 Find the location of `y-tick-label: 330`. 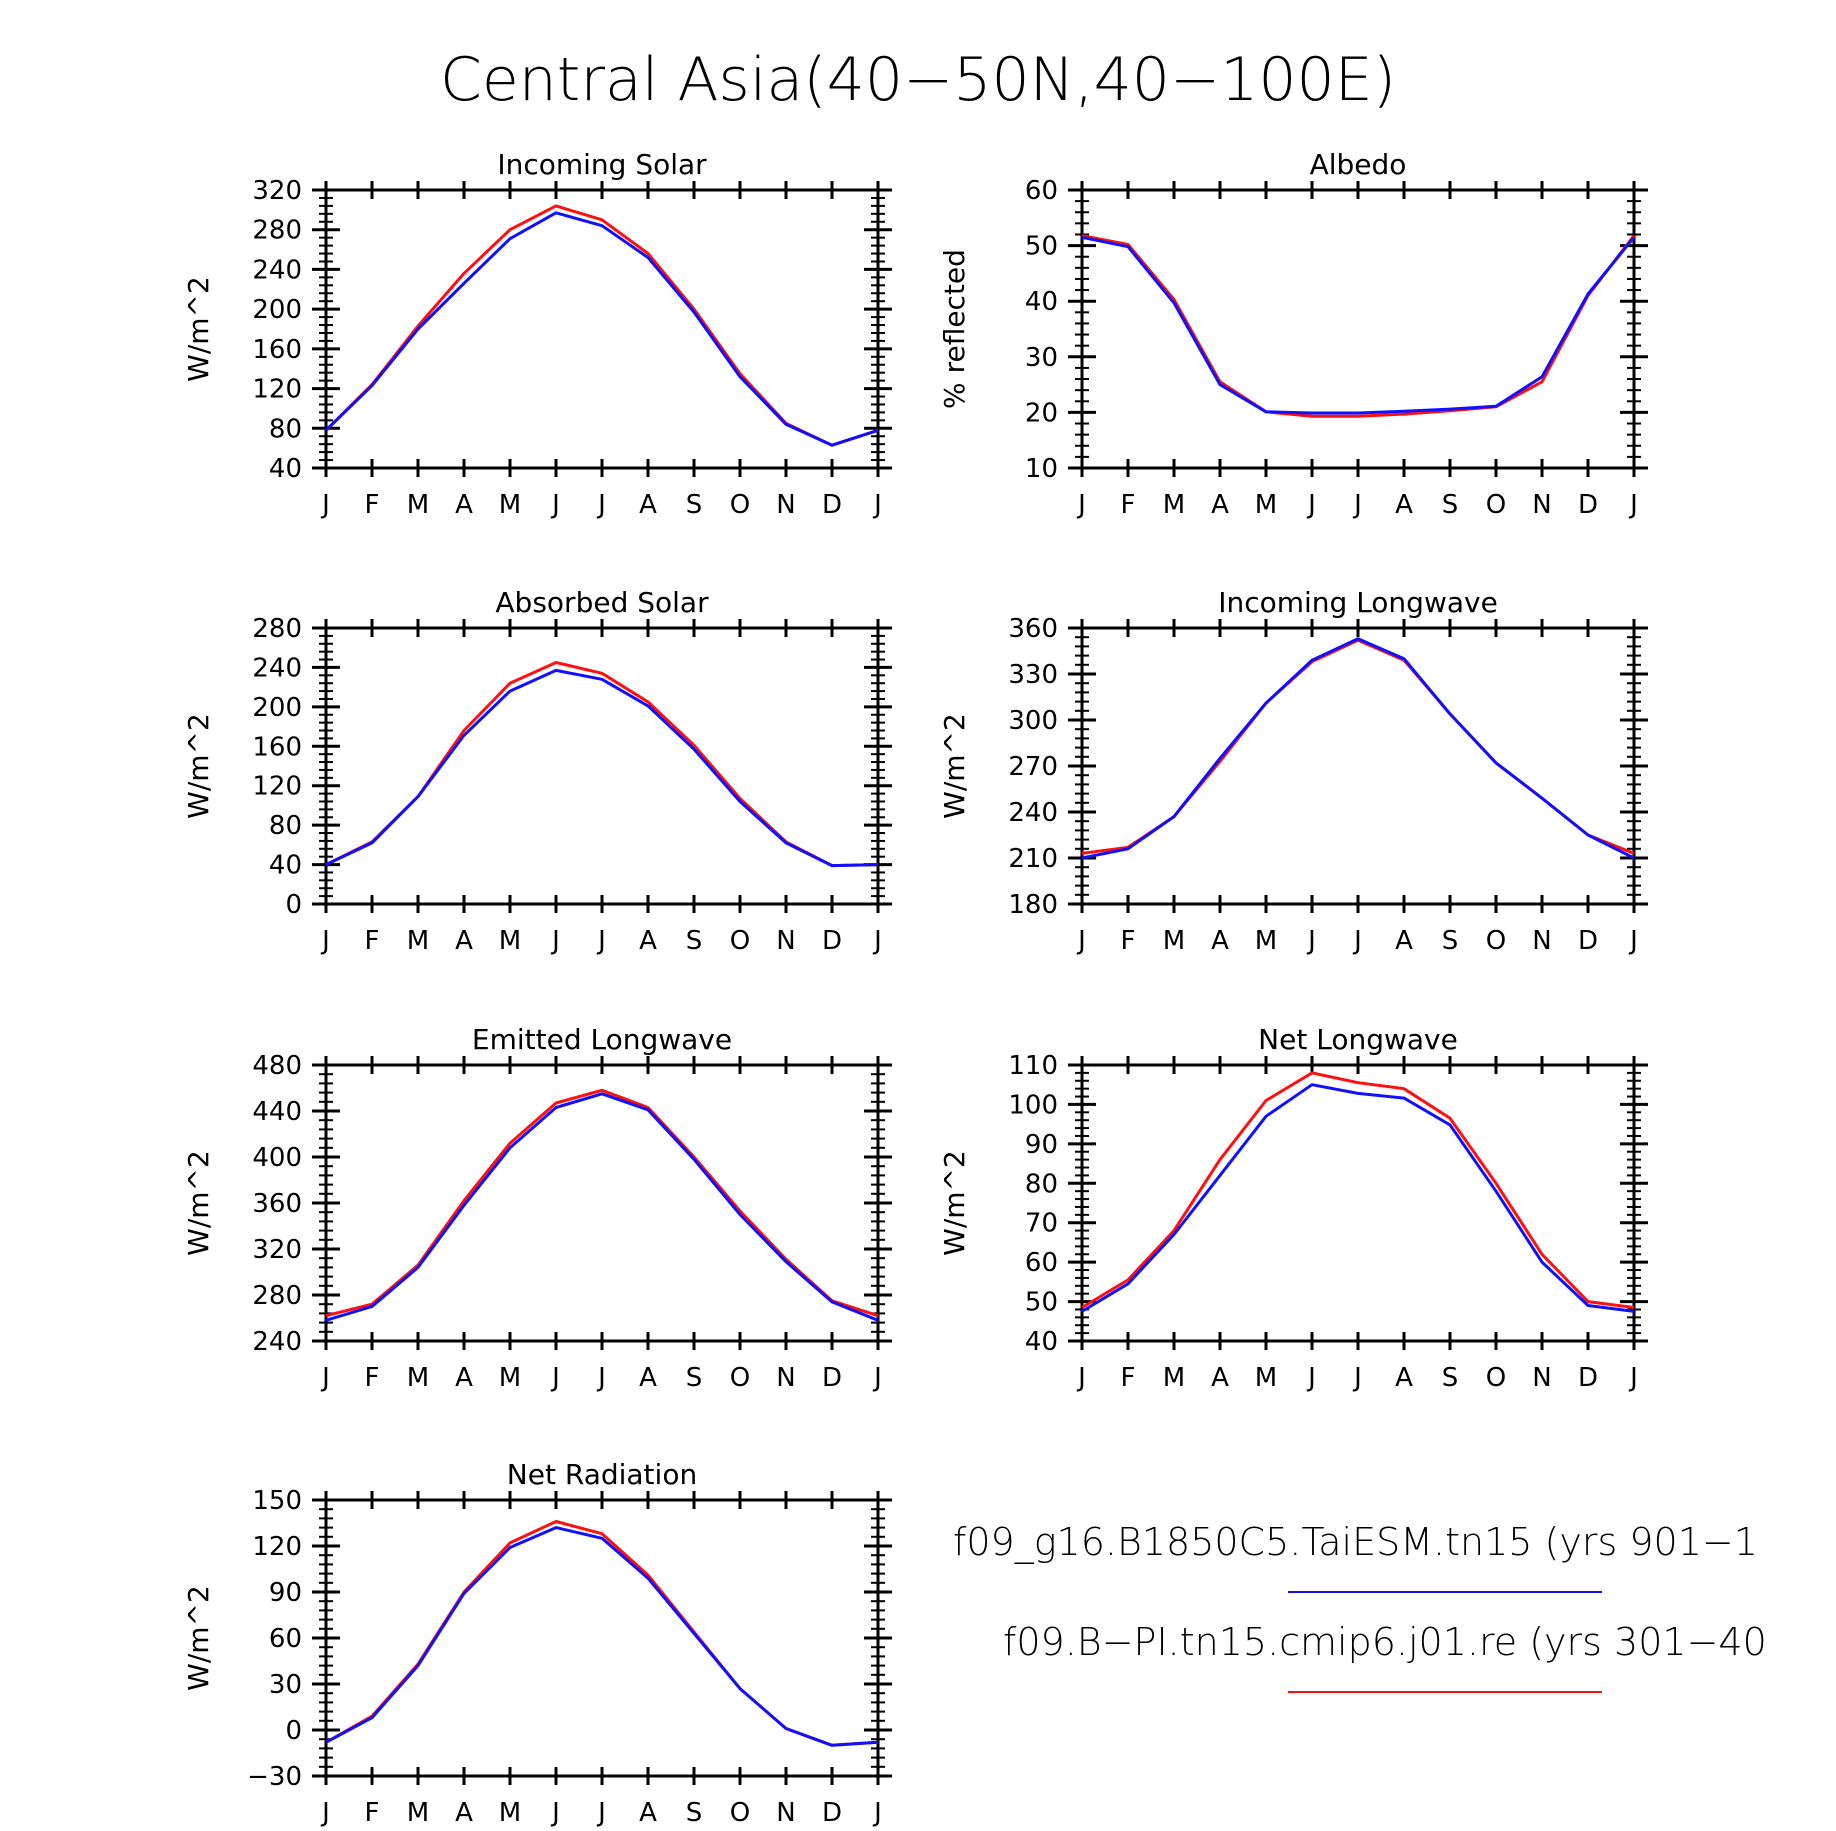

y-tick-label: 330 is located at coordinates (1033, 675).